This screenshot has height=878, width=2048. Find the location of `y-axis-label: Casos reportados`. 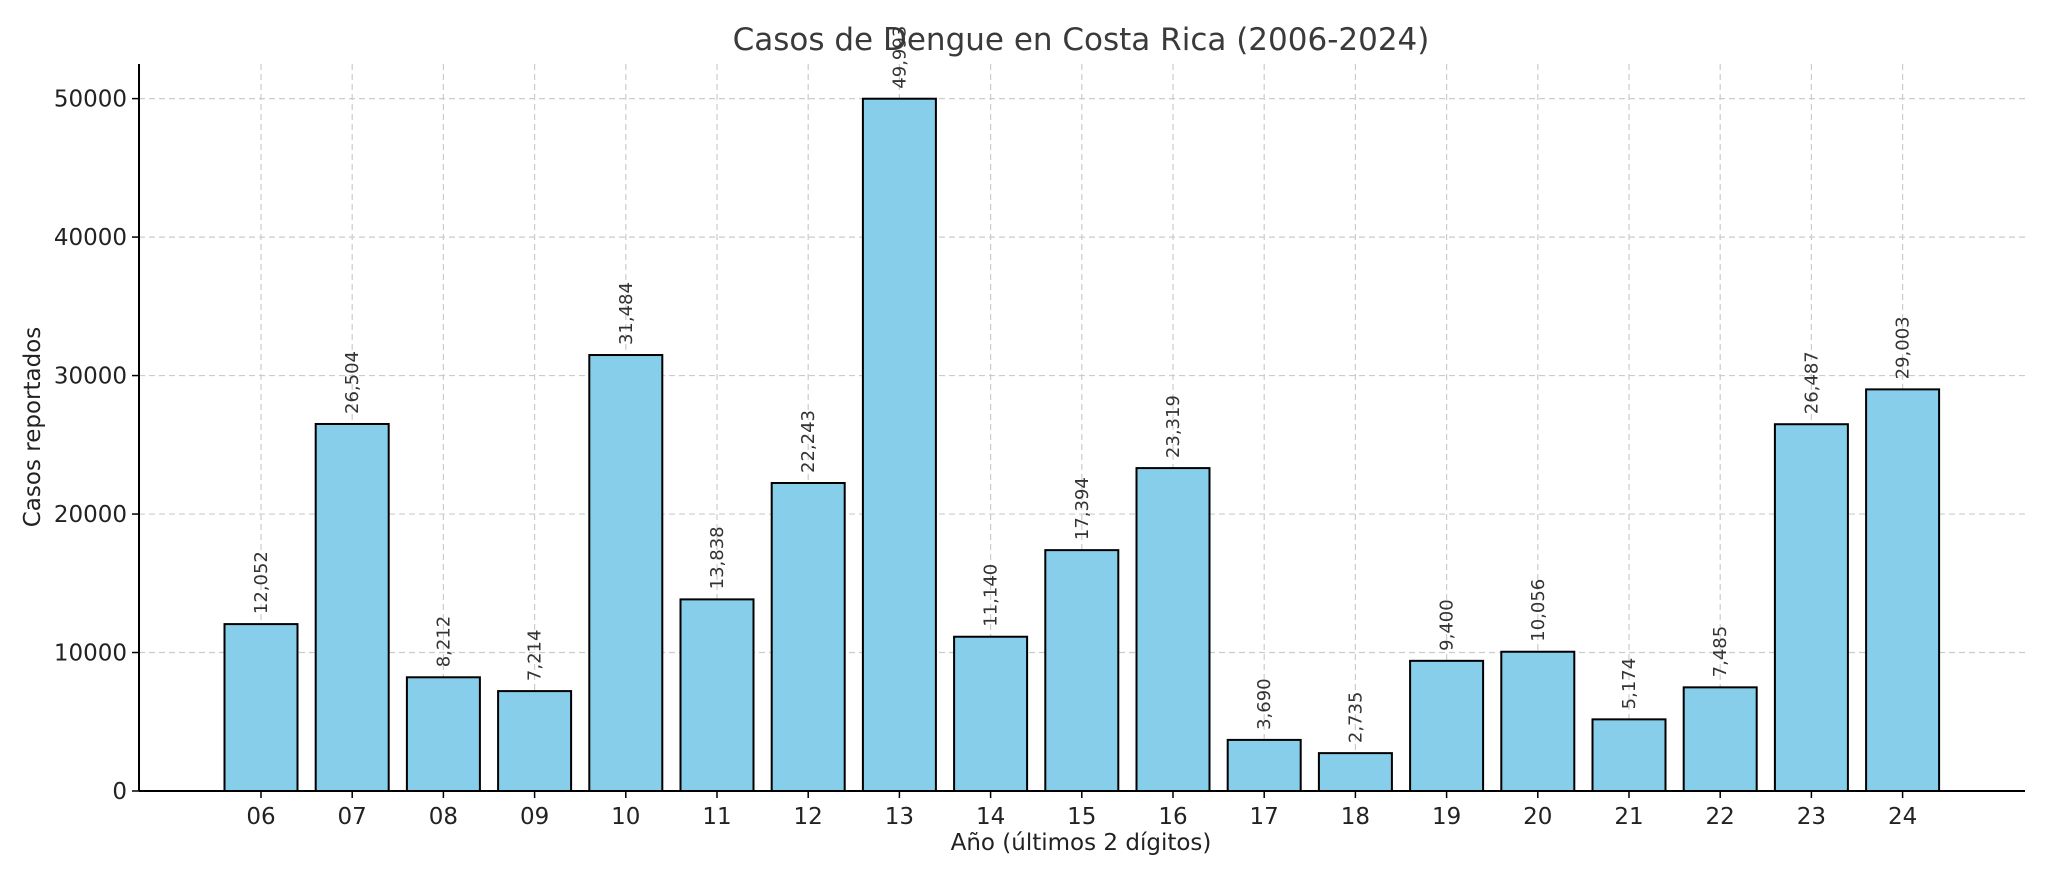

y-axis-label: Casos reportados is located at coordinates (33, 427).